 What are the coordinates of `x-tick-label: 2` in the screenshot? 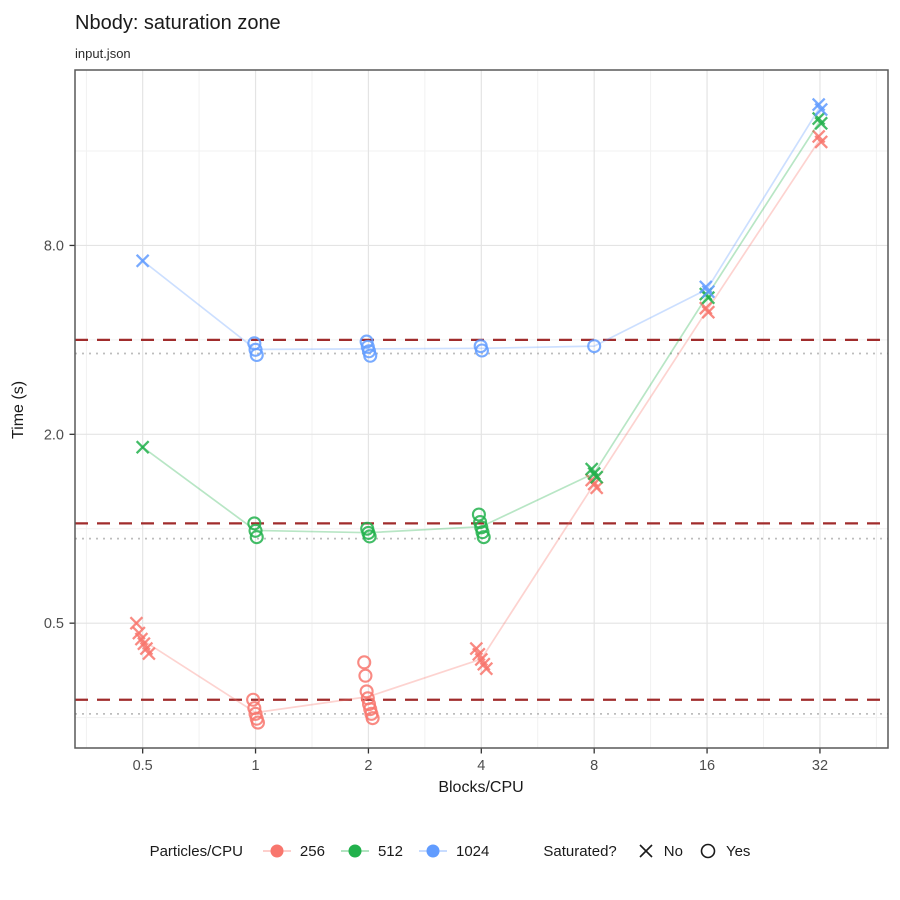 It's located at (368, 766).